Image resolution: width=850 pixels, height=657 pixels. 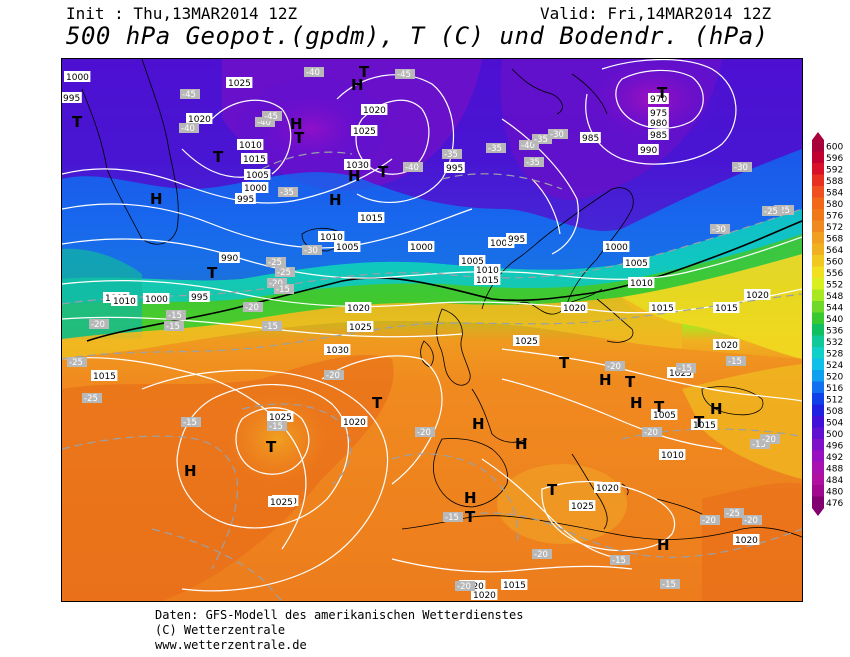 What do you see at coordinates (231, 645) in the screenshot?
I see `website-label: www.wetterzentrale.de` at bounding box center [231, 645].